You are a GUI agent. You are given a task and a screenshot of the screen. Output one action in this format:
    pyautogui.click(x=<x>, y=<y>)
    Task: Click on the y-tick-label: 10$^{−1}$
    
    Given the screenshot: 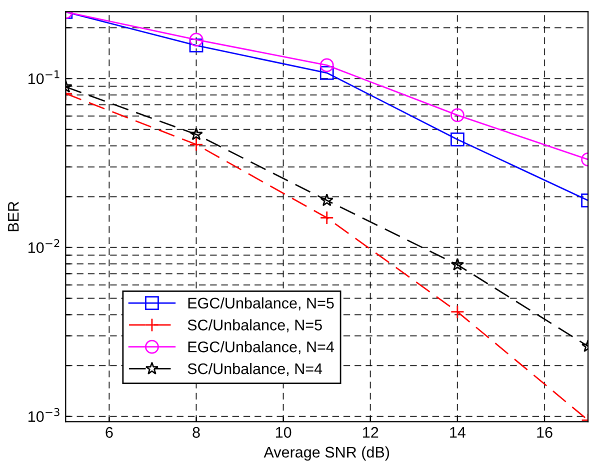 What is the action you would take?
    pyautogui.click(x=44, y=77)
    